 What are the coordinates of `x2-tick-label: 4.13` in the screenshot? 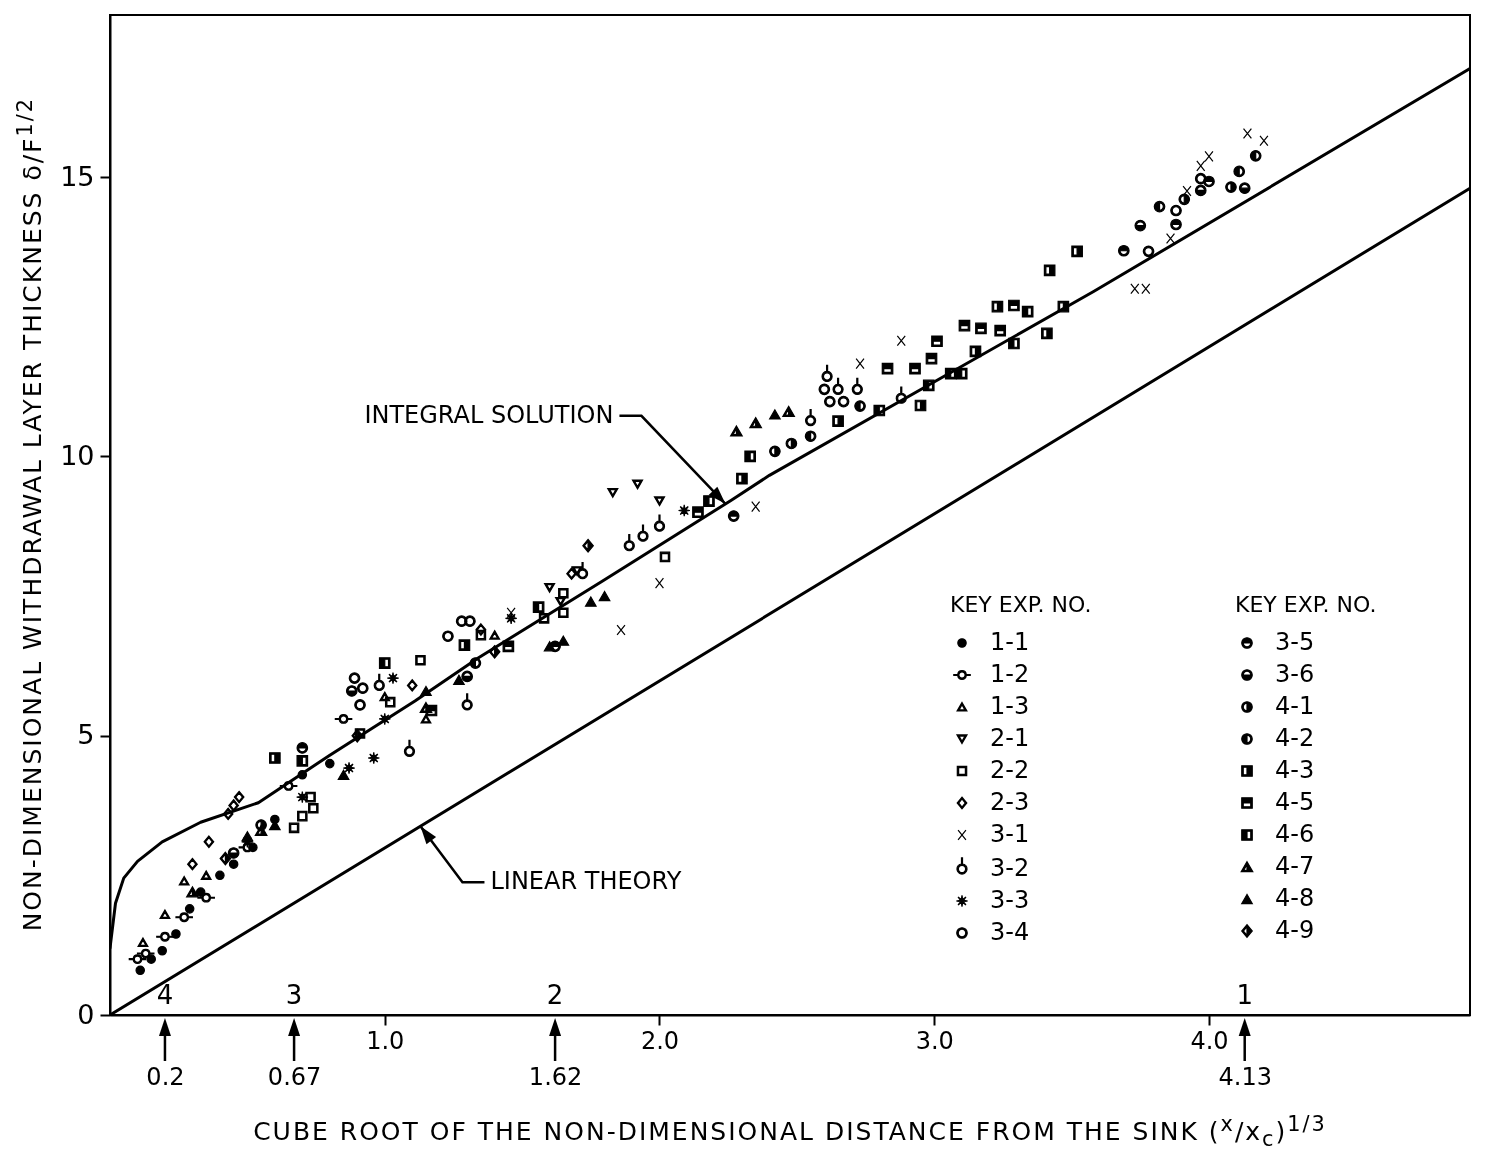 It's located at (1245, 1076).